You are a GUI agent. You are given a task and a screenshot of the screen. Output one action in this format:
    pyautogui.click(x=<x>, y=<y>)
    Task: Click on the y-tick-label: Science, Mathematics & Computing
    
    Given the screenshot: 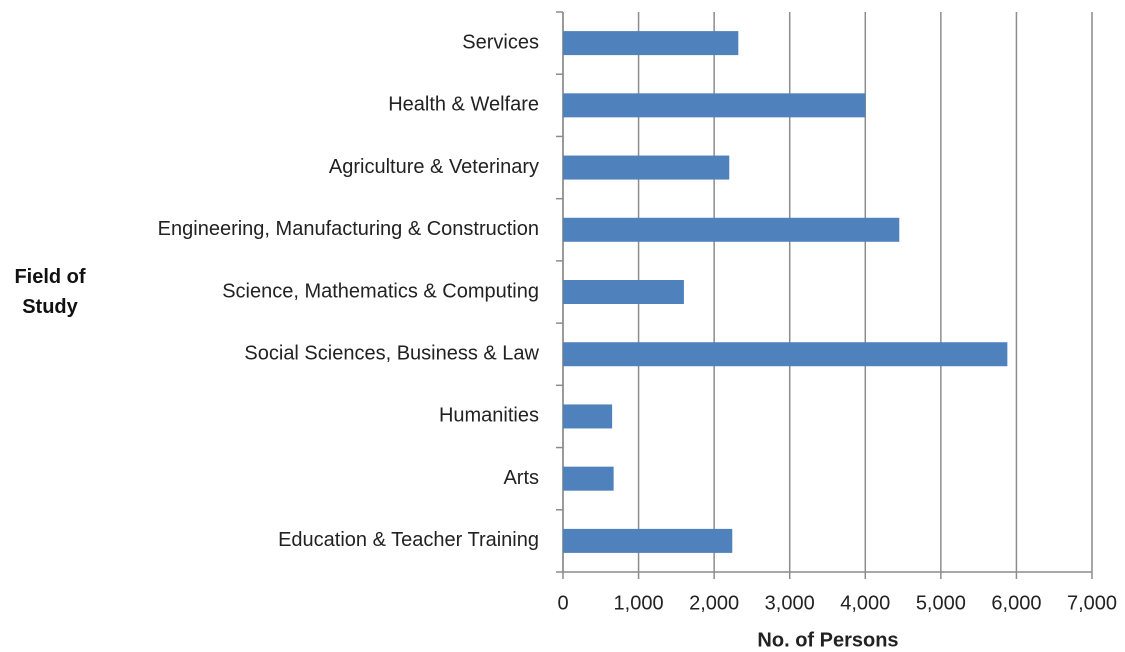 What is the action you would take?
    pyautogui.click(x=380, y=291)
    